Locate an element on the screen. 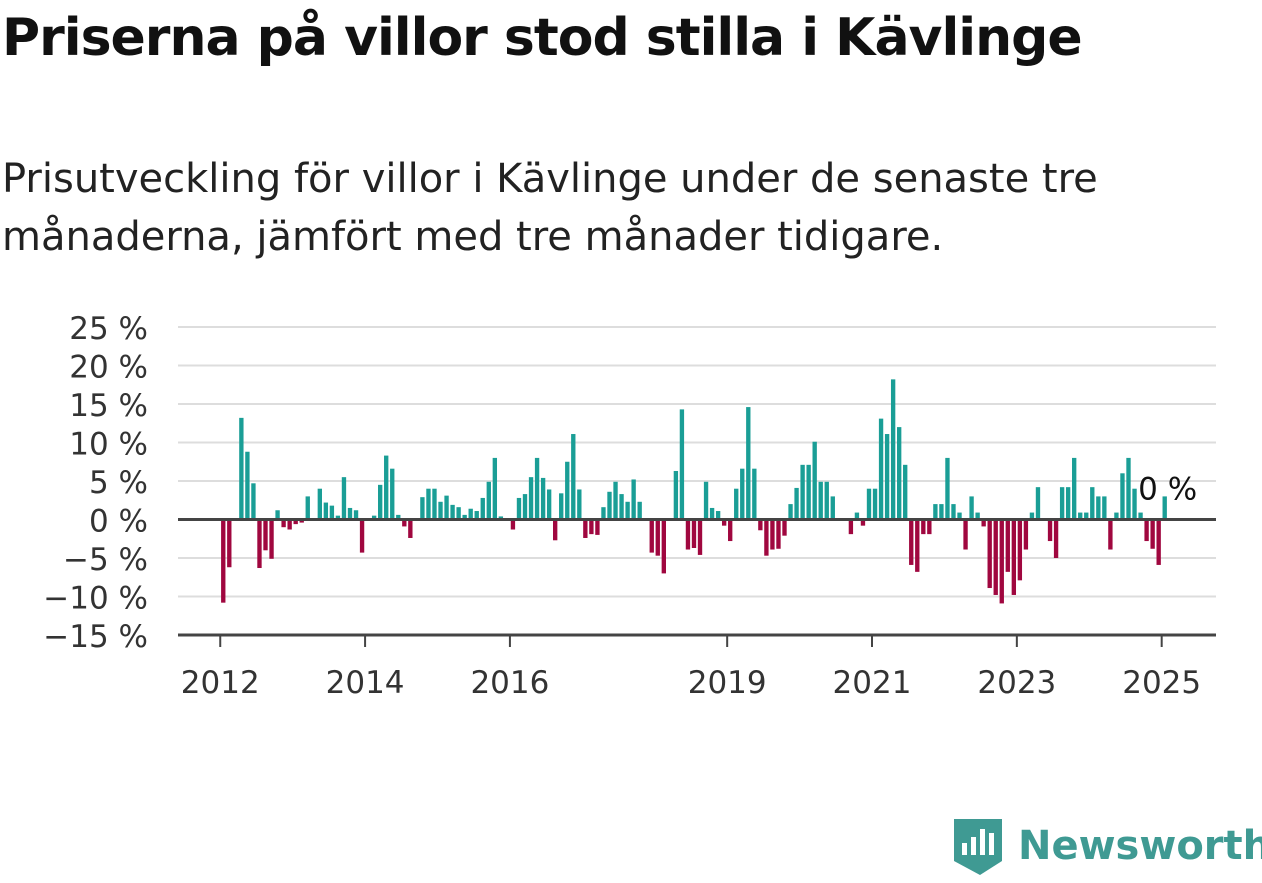  y-tick-label: −5 % is located at coordinates (105, 560).